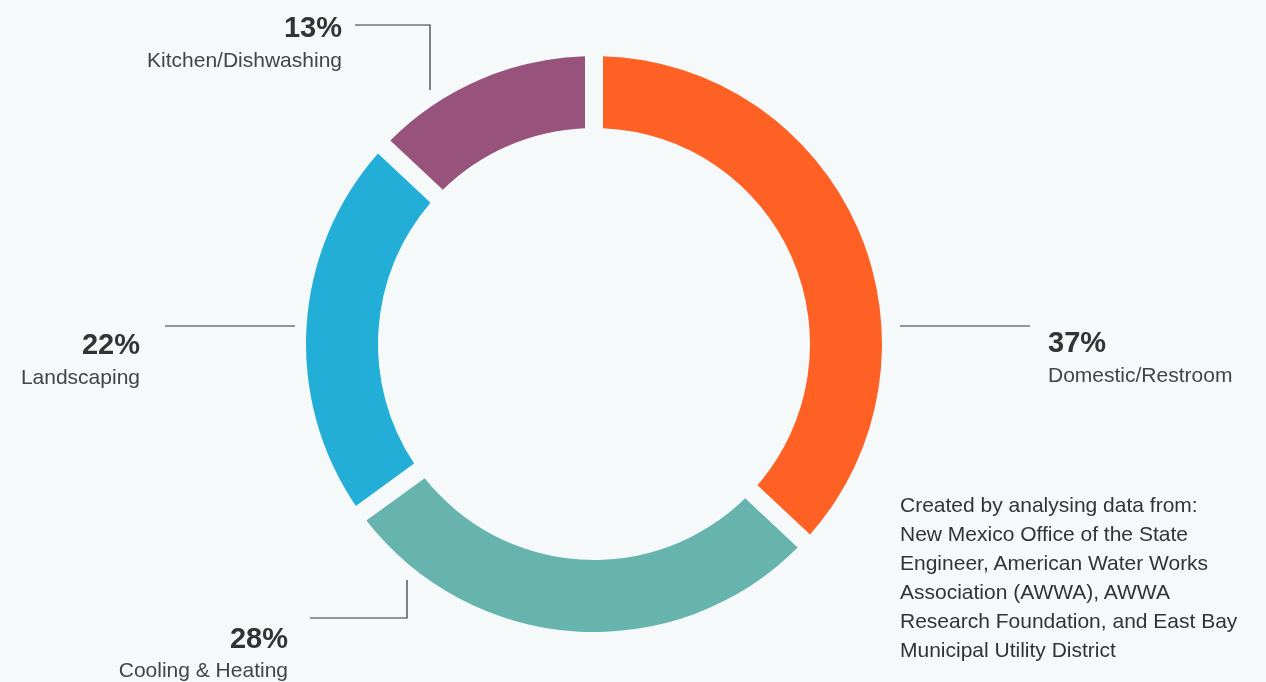  What do you see at coordinates (1077, 342) in the screenshot?
I see `data-label: 37%` at bounding box center [1077, 342].